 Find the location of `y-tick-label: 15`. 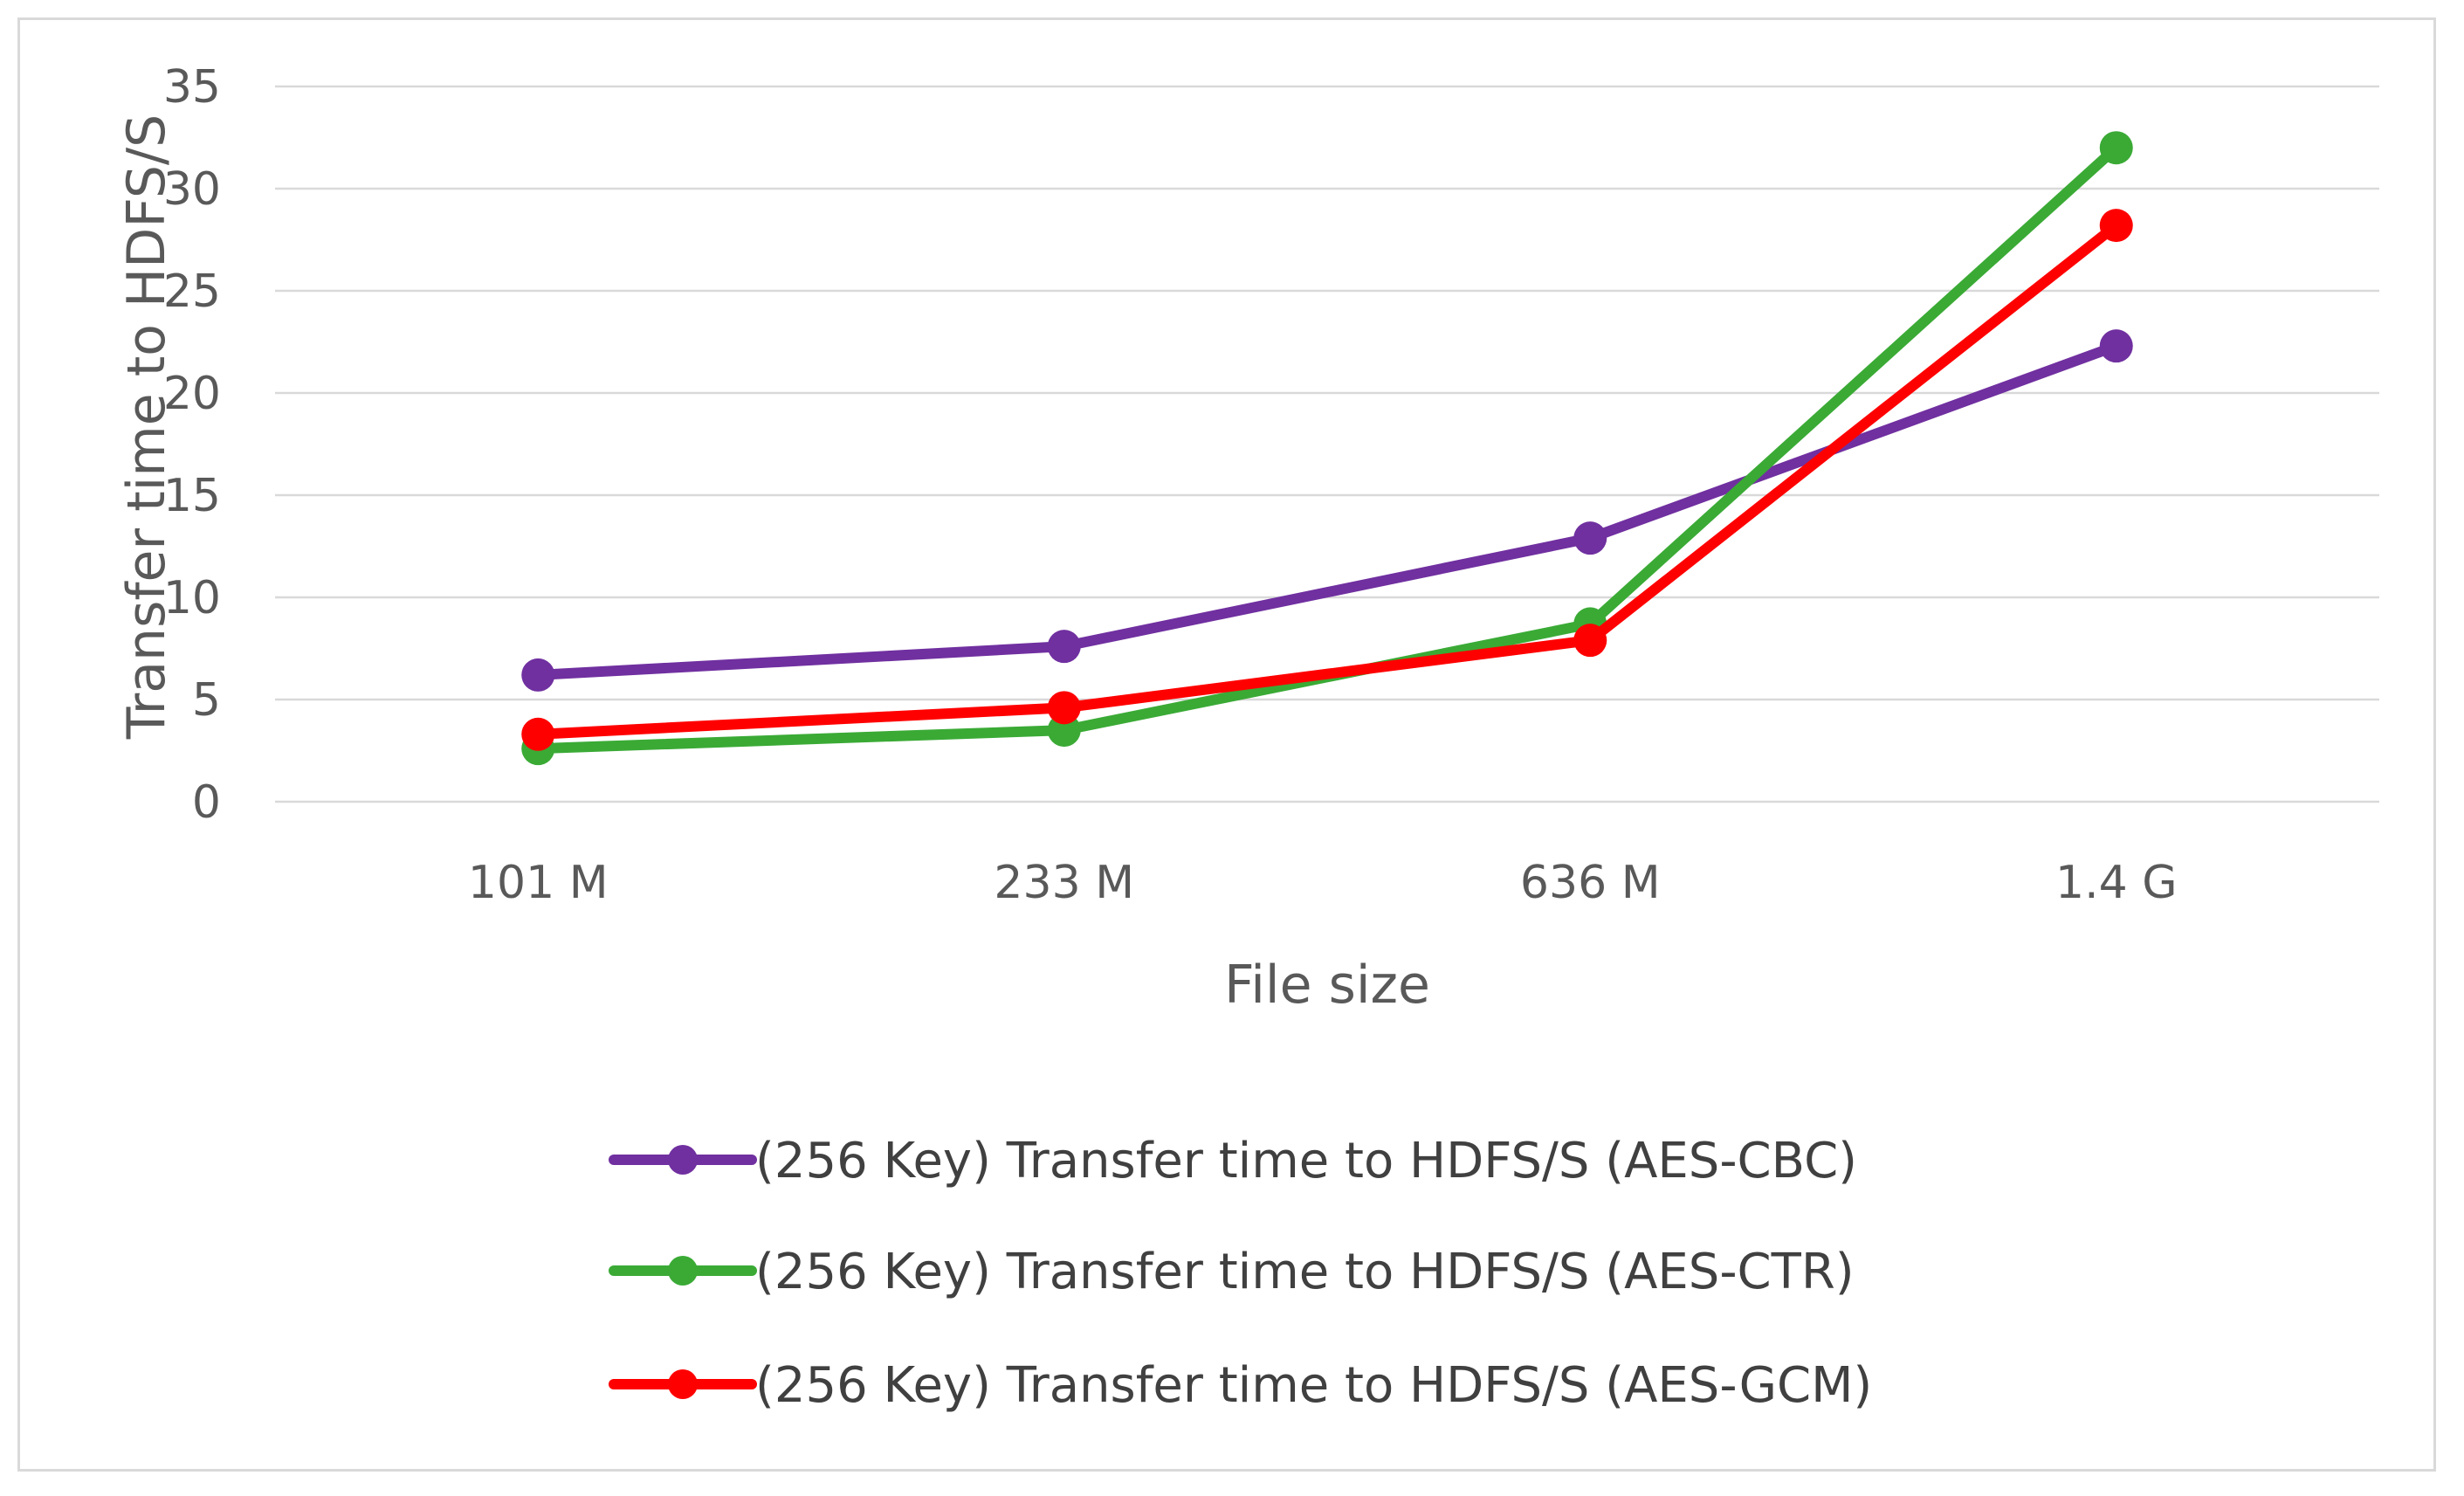

y-tick-label: 15 is located at coordinates (192, 496).